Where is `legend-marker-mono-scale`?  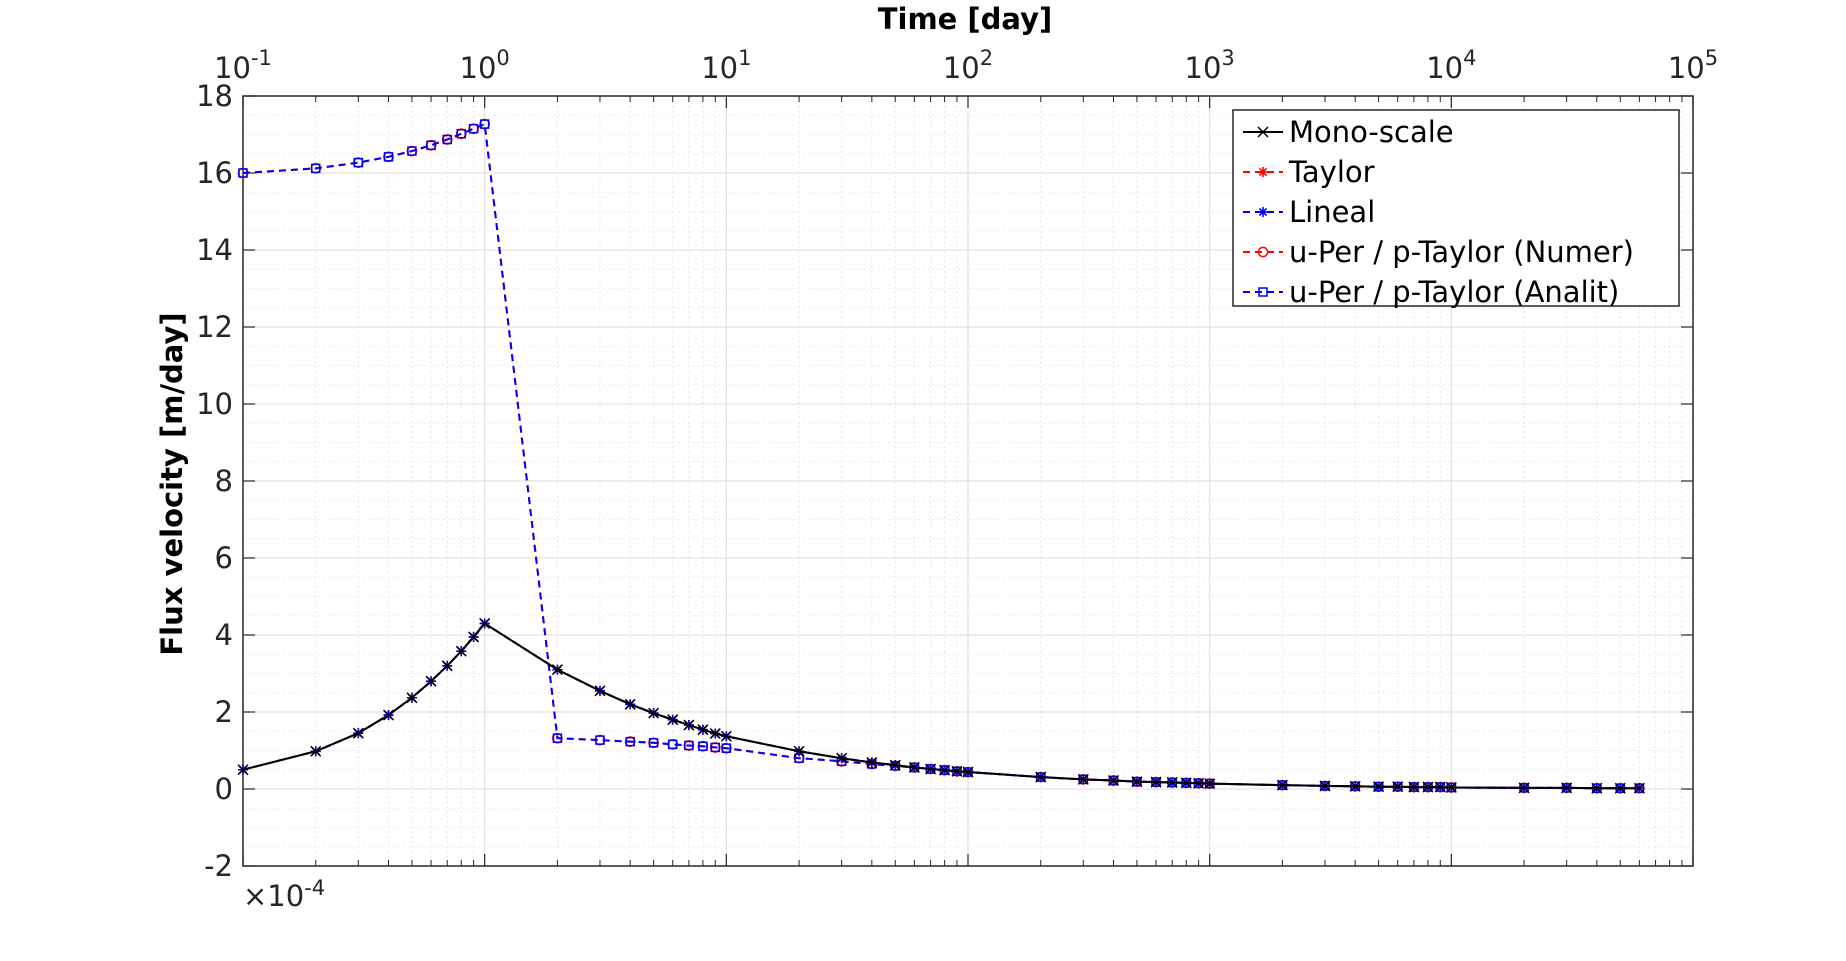
legend-marker-mono-scale is located at coordinates (1263, 132).